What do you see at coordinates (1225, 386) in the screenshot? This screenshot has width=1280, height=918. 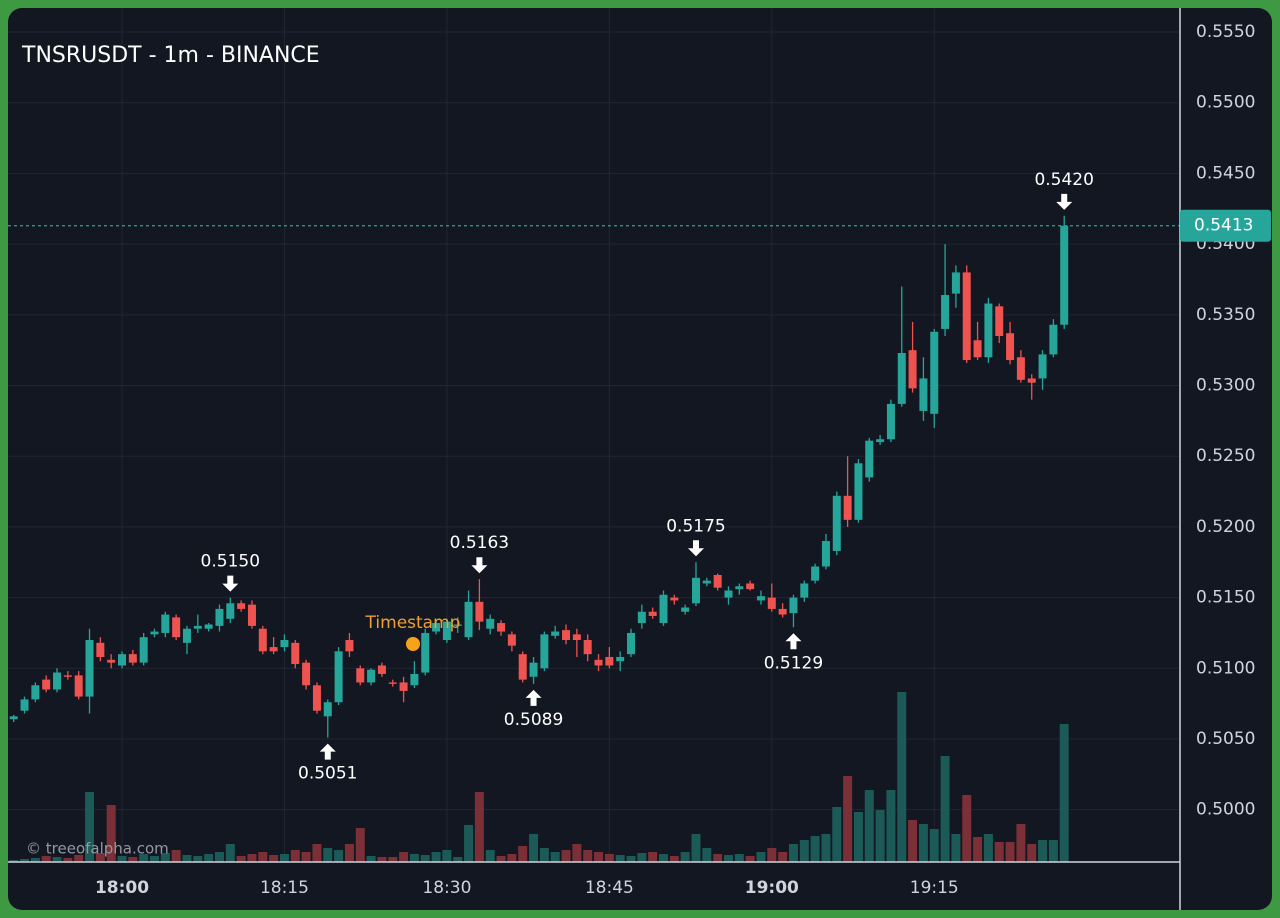 I see `y-tick-label: 0.5300` at bounding box center [1225, 386].